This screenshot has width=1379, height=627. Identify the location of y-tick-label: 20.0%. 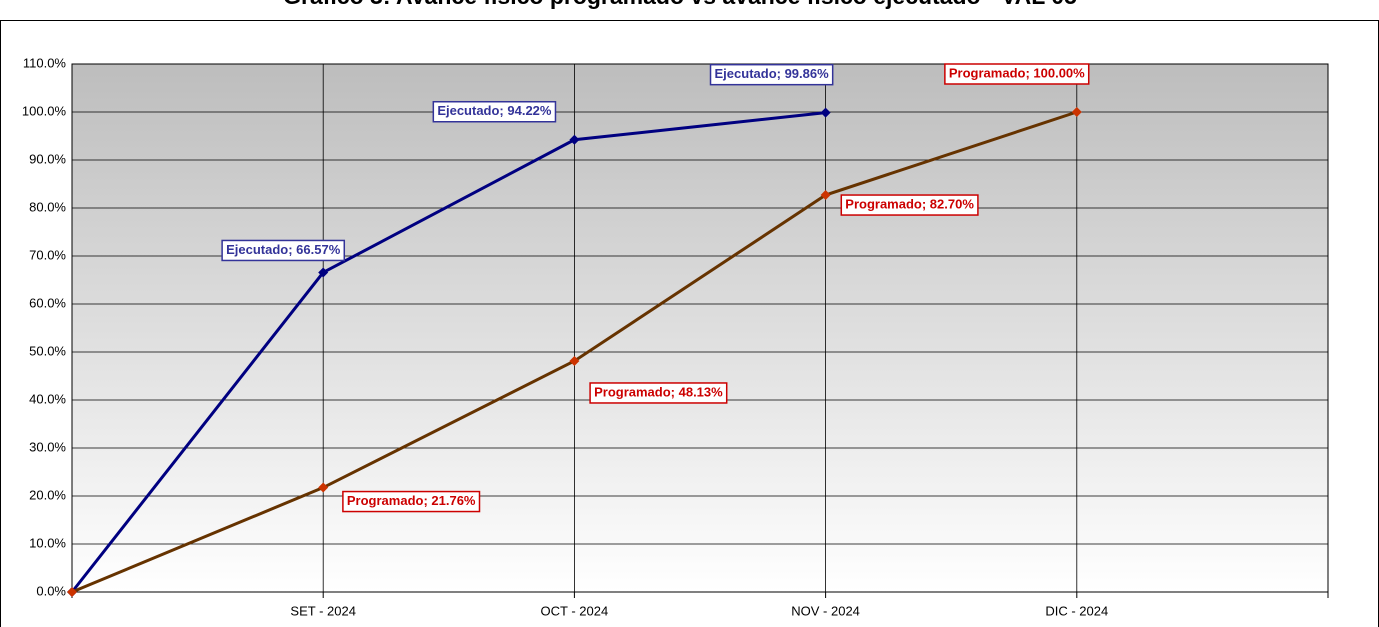
(47, 494).